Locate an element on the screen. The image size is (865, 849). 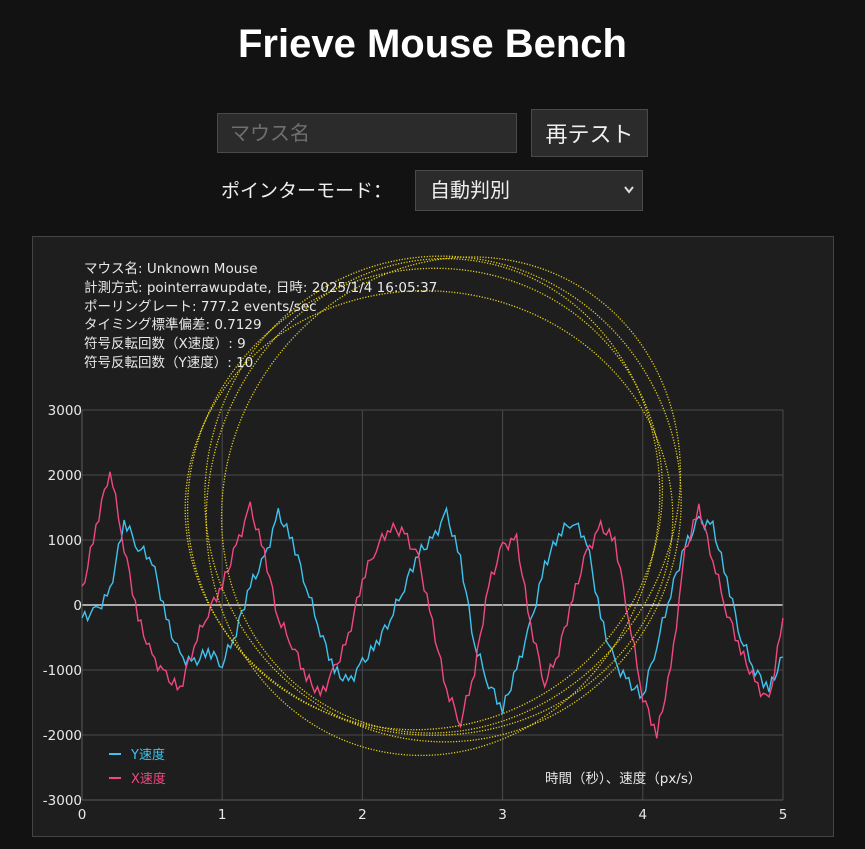
y-tick-label: 3000 is located at coordinates (65, 411).